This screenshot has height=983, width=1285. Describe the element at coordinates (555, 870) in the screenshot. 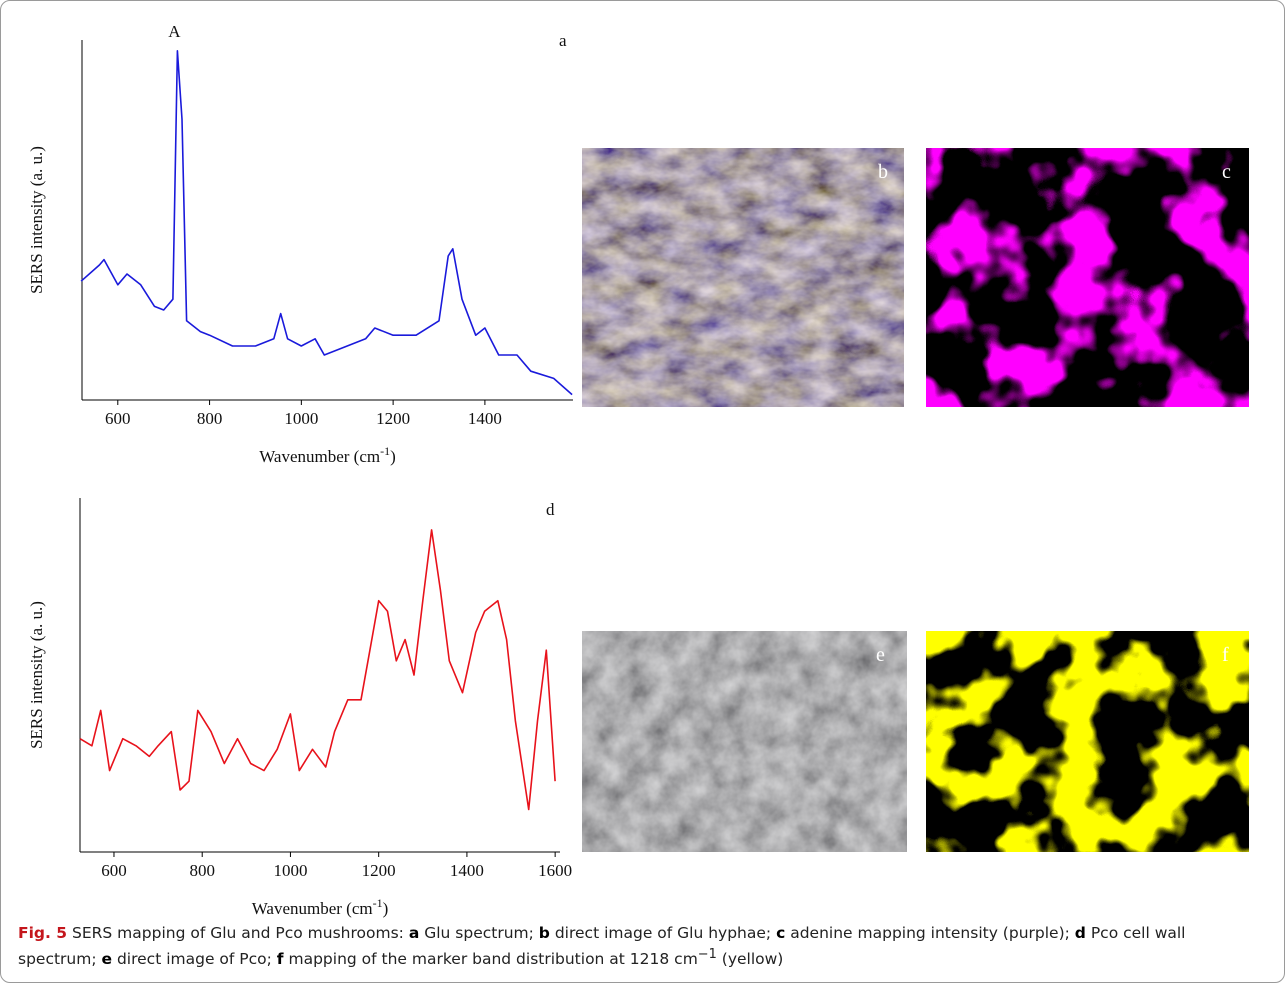

I see `x-tick-label: 1600` at that location.